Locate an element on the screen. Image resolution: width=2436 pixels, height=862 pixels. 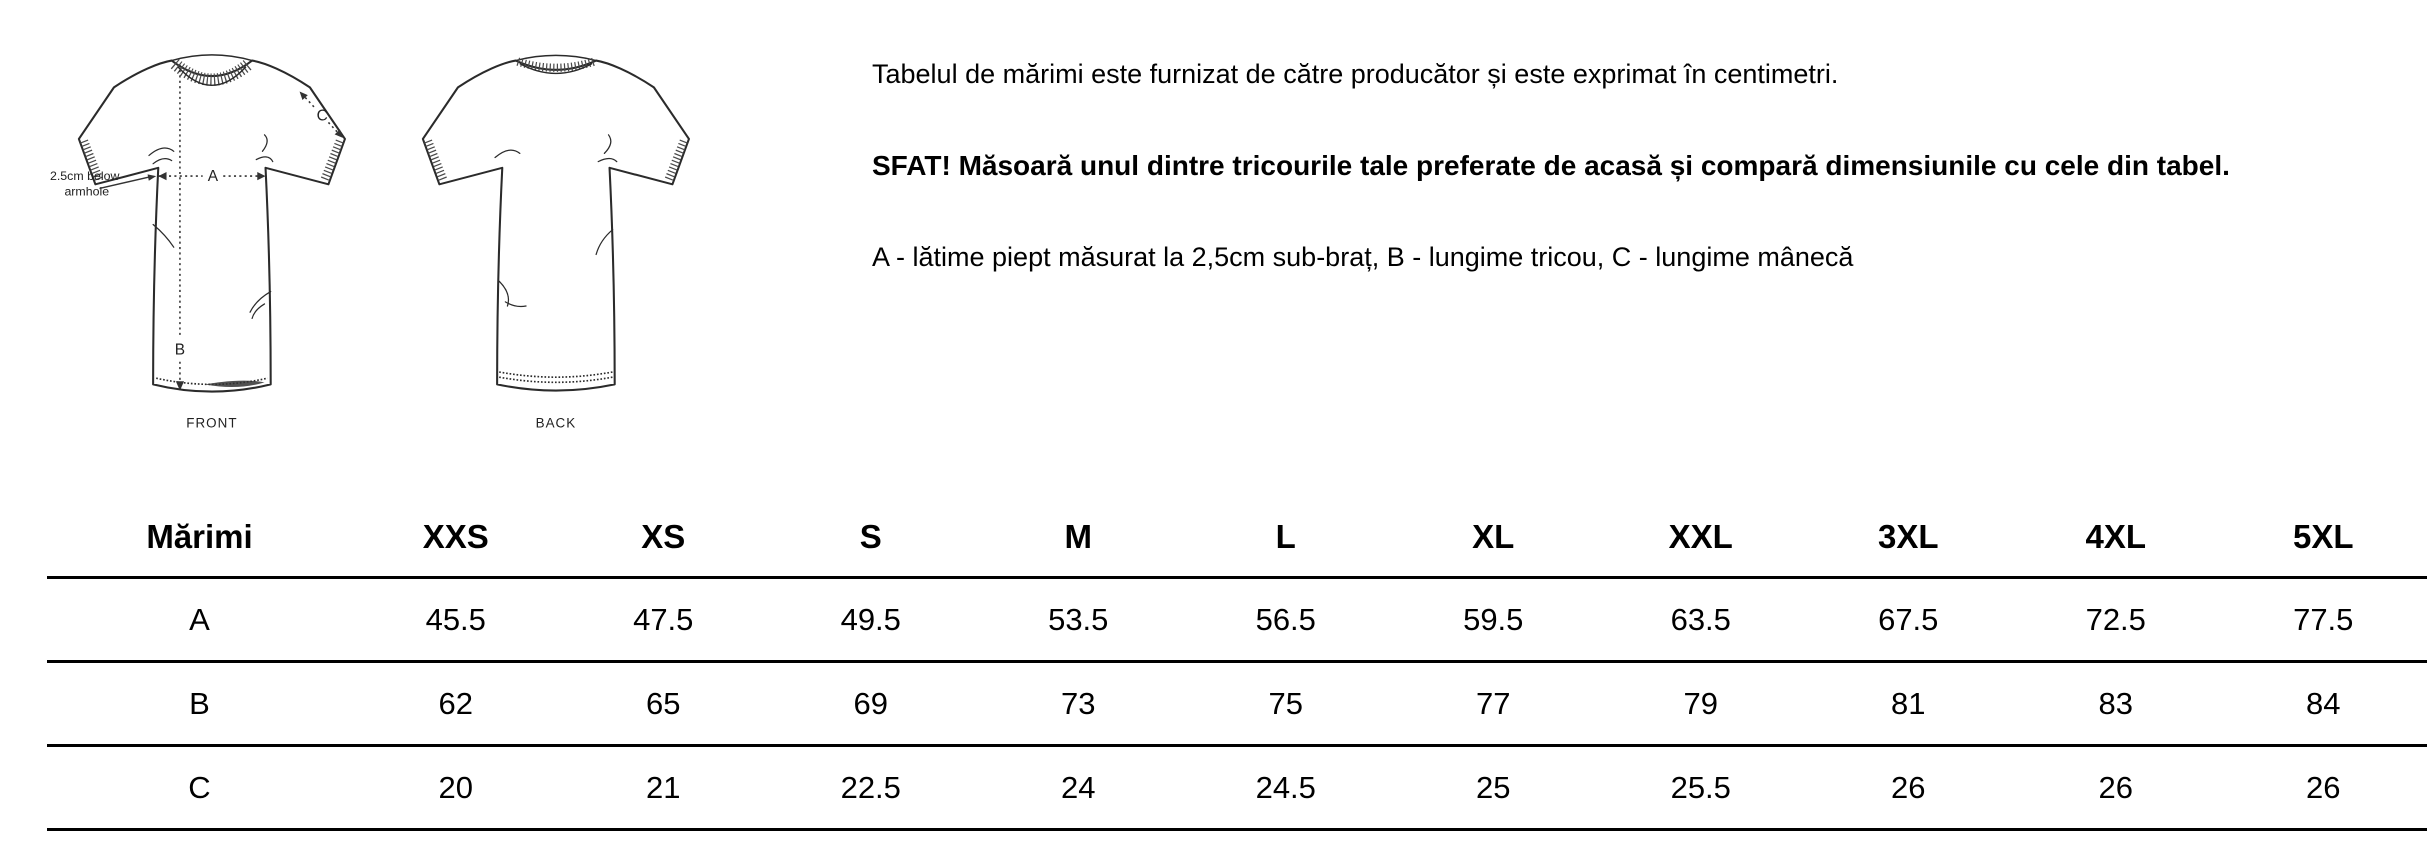
tshirt-measurement-diagram: A B C 2.5cm below armhole FRONT is located at coordinates (387, 240).